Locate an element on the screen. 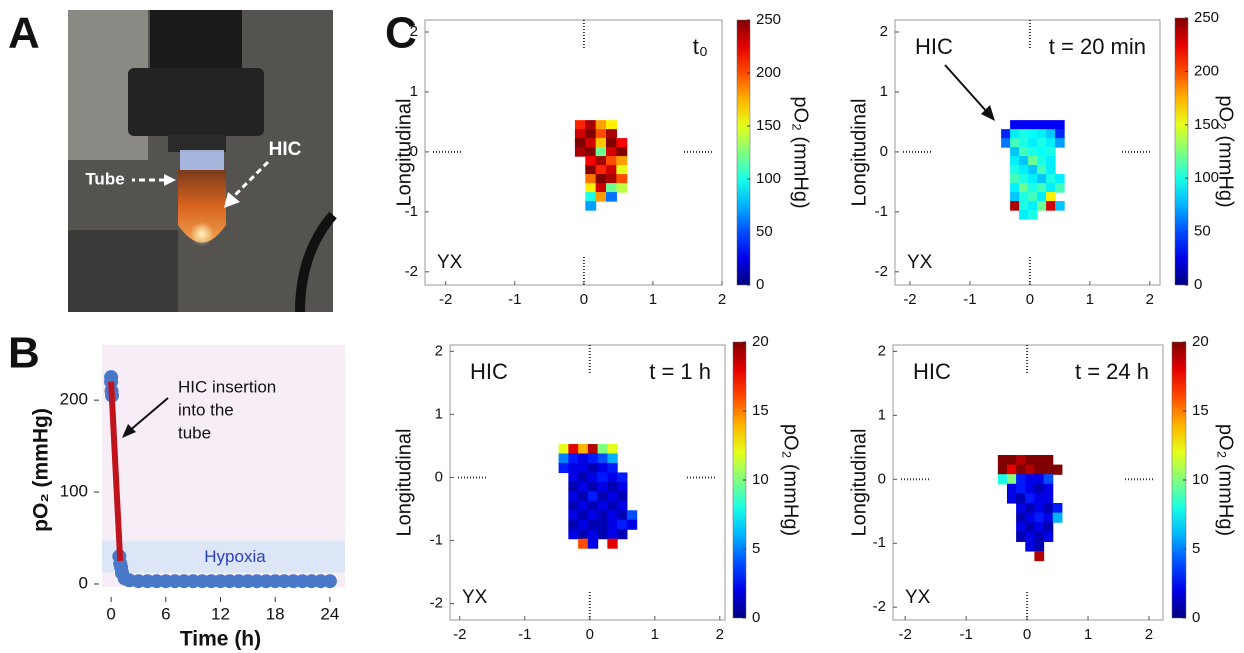  y-axis-label: pO₂ (mmHg) is located at coordinates (41, 470).